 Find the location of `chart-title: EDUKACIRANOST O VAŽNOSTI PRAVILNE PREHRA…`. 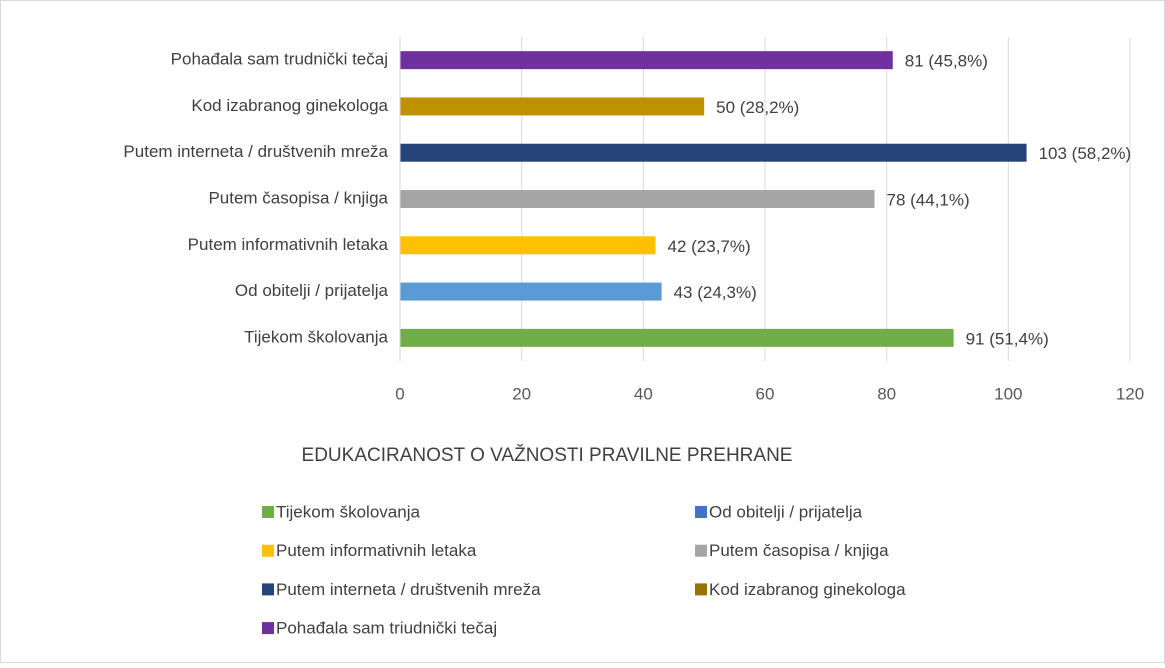

chart-title: EDUKACIRANOST O VAŽNOSTI PRAVILNE PREHRA… is located at coordinates (547, 455).